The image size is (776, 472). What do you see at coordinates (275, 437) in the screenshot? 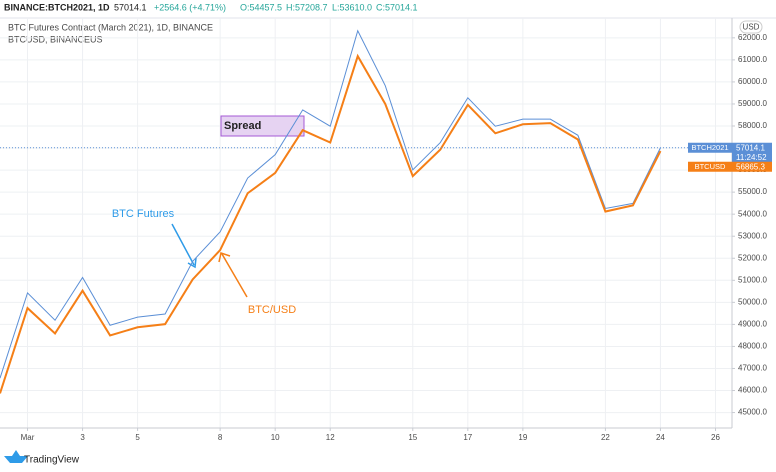
I see `x-tick-label: 10` at bounding box center [275, 437].